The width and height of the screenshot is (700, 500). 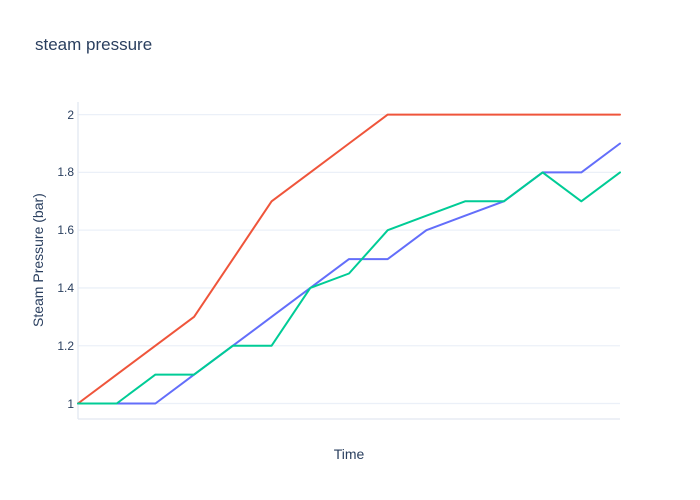 I want to click on chart-title: steam pressure, so click(x=94, y=44).